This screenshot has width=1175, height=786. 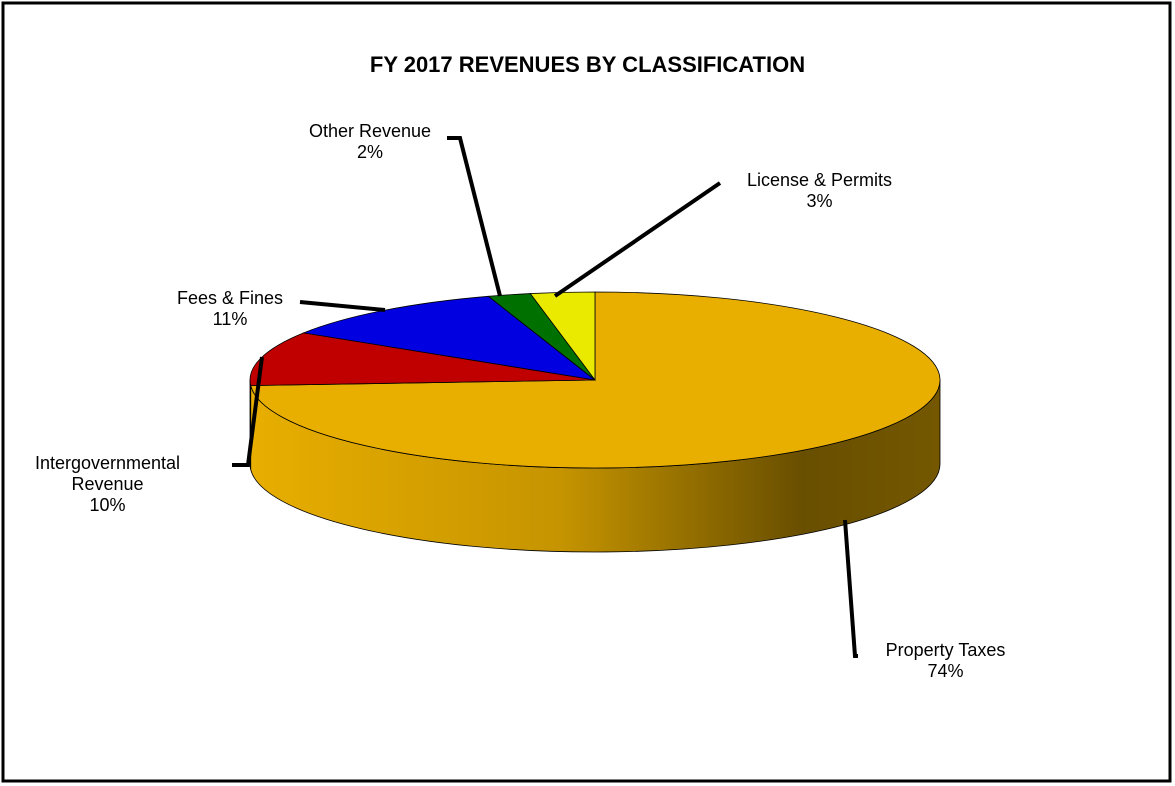 I want to click on slice-value: 74%, so click(x=945, y=671).